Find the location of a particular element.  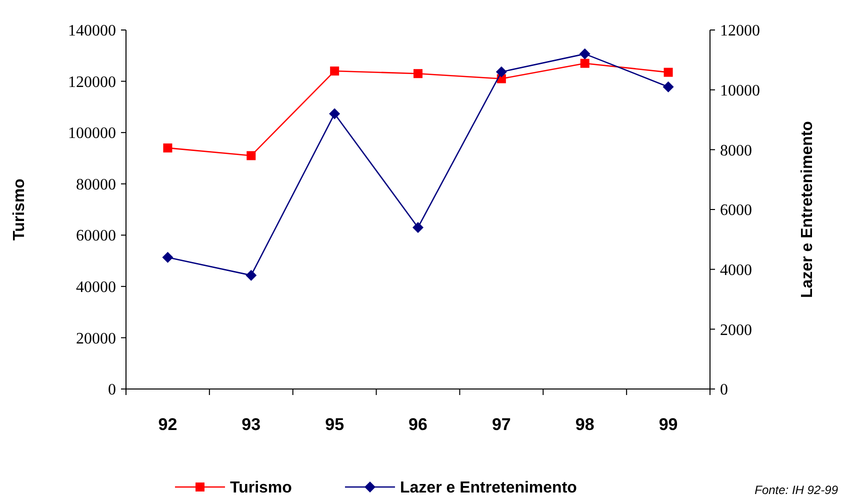

y-tick-label: 0 is located at coordinates (112, 390).